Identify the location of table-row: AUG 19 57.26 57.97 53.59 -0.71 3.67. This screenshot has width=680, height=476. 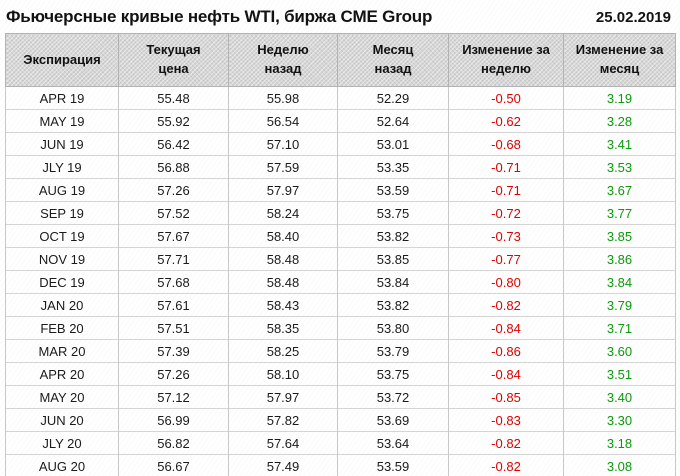
(340, 190).